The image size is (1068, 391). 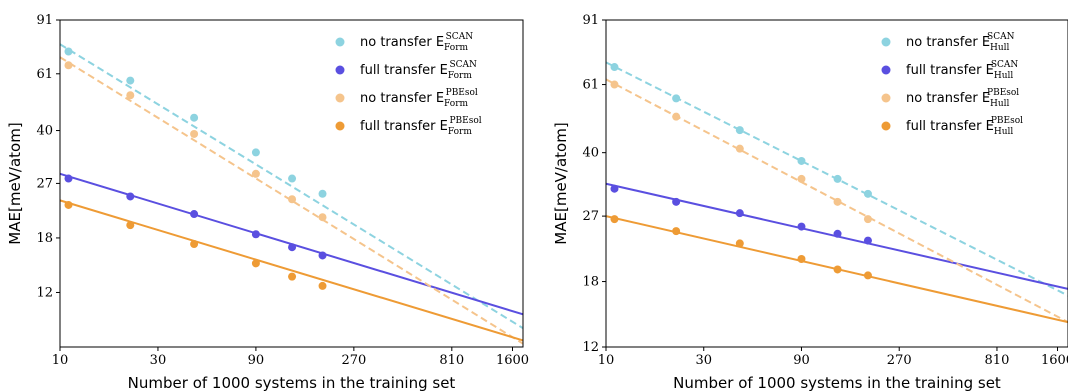 I want to click on legend-entry-3: full transfer EFormPBEsol, so click(x=421, y=126).